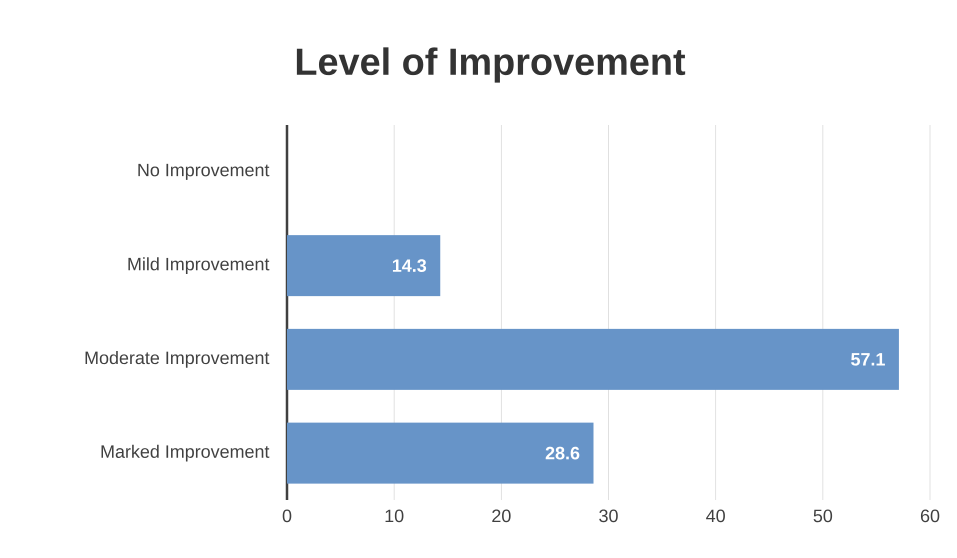 Image resolution: width=957 pixels, height=558 pixels. What do you see at coordinates (395, 516) in the screenshot?
I see `x-tick-label: 10` at bounding box center [395, 516].